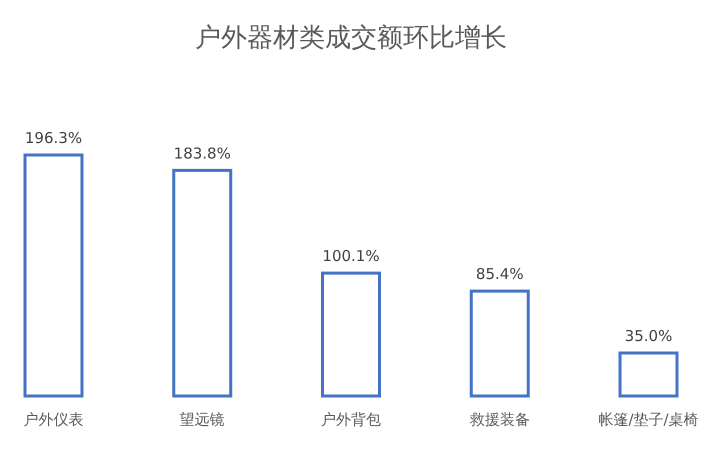 The height and width of the screenshot is (452, 702). I want to click on x-tick-label: 救援装备, so click(499, 419).